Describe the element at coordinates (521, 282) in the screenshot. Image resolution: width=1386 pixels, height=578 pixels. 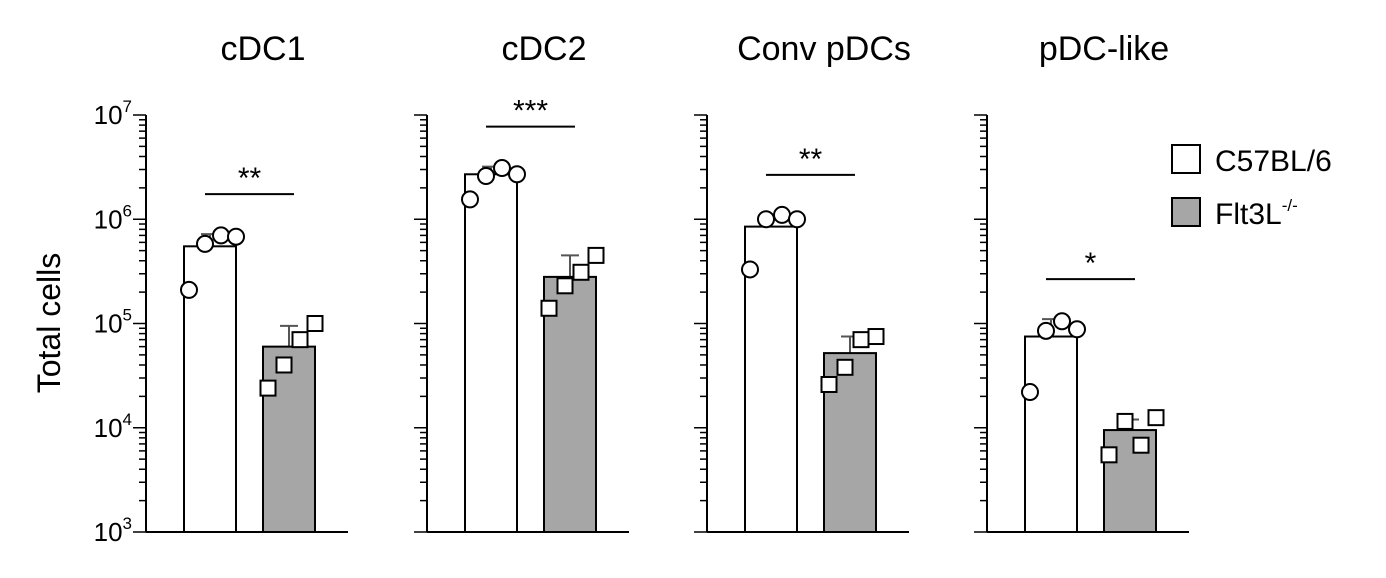
I see `panel-2: cDC2 ***` at that location.